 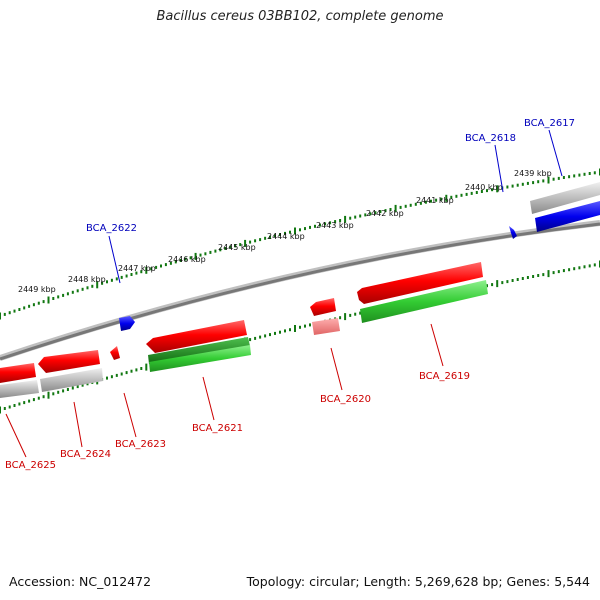 I want to click on kbp-label: 2442 kbp, so click(x=385, y=213).